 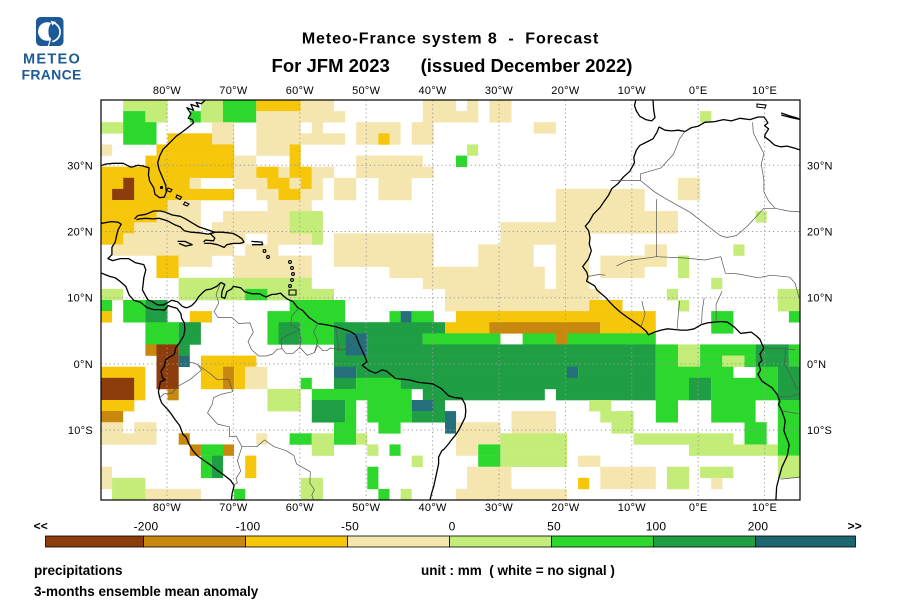 I want to click on svg-text: 0, so click(x=452, y=527).